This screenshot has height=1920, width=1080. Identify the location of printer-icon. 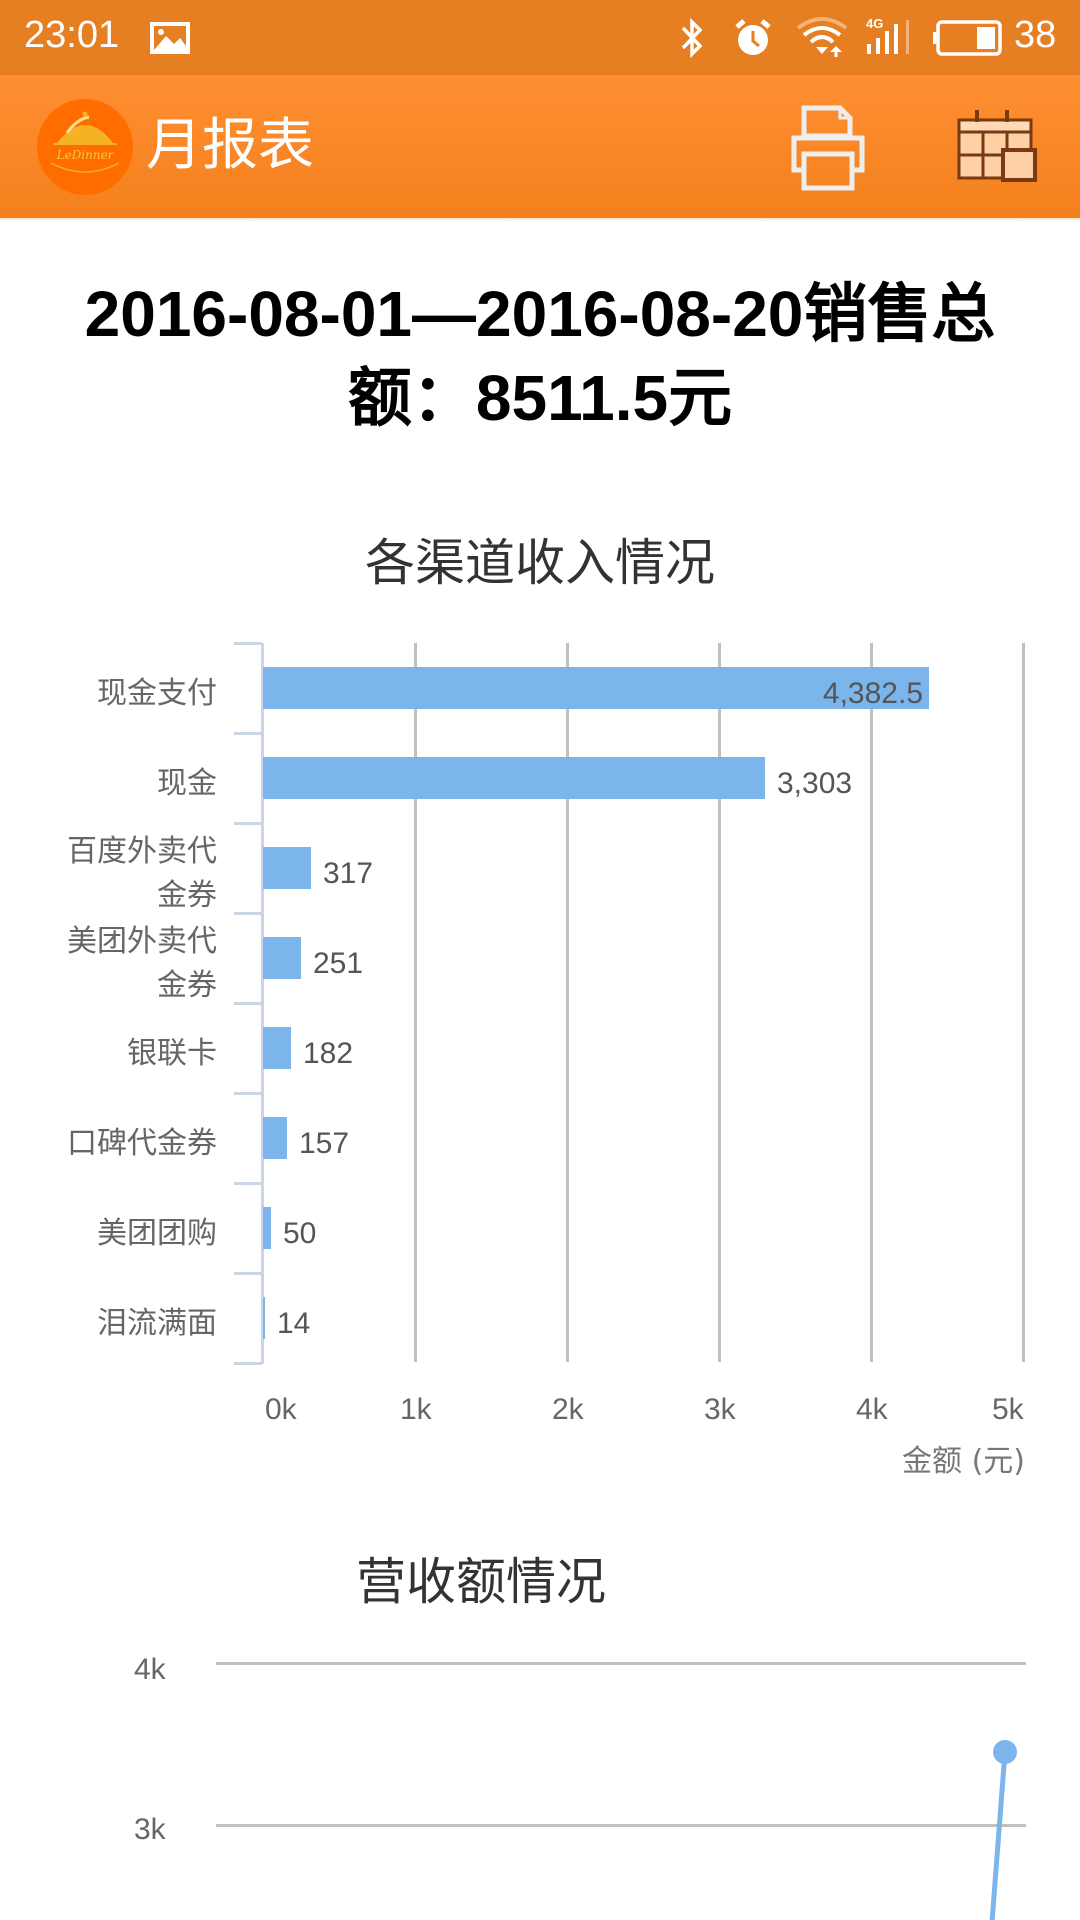
(828, 148).